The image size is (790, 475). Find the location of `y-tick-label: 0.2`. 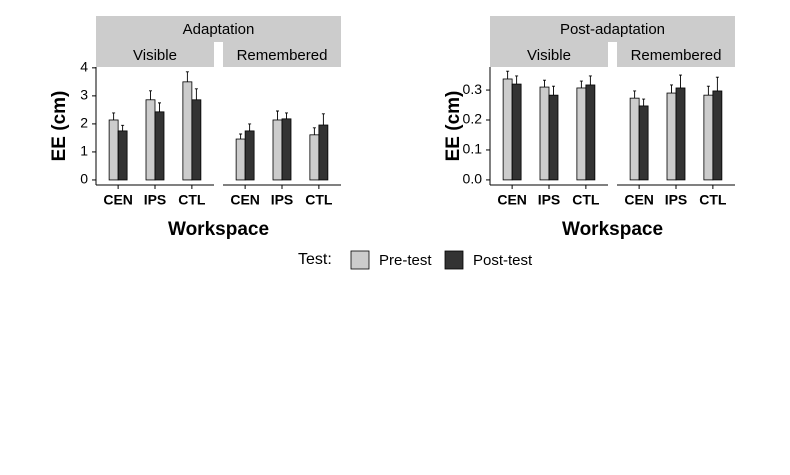

y-tick-label: 0.2 is located at coordinates (473, 119).